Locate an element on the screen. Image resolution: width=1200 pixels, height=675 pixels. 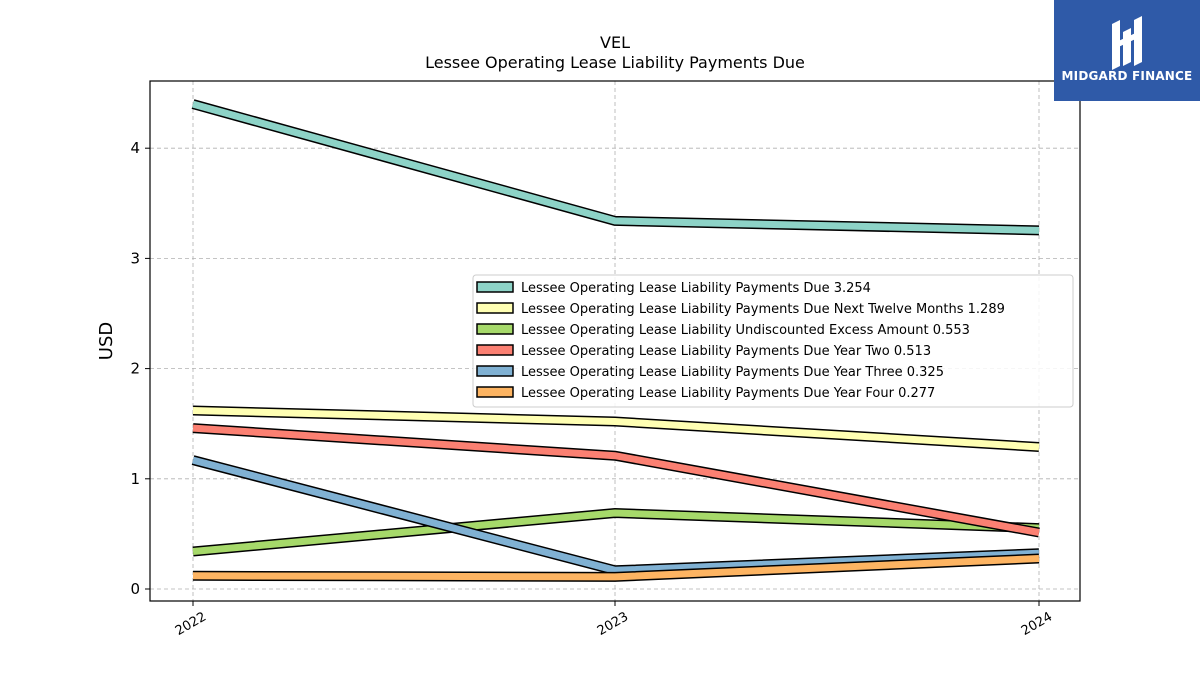
y-tick-label: 4 is located at coordinates (135, 148).